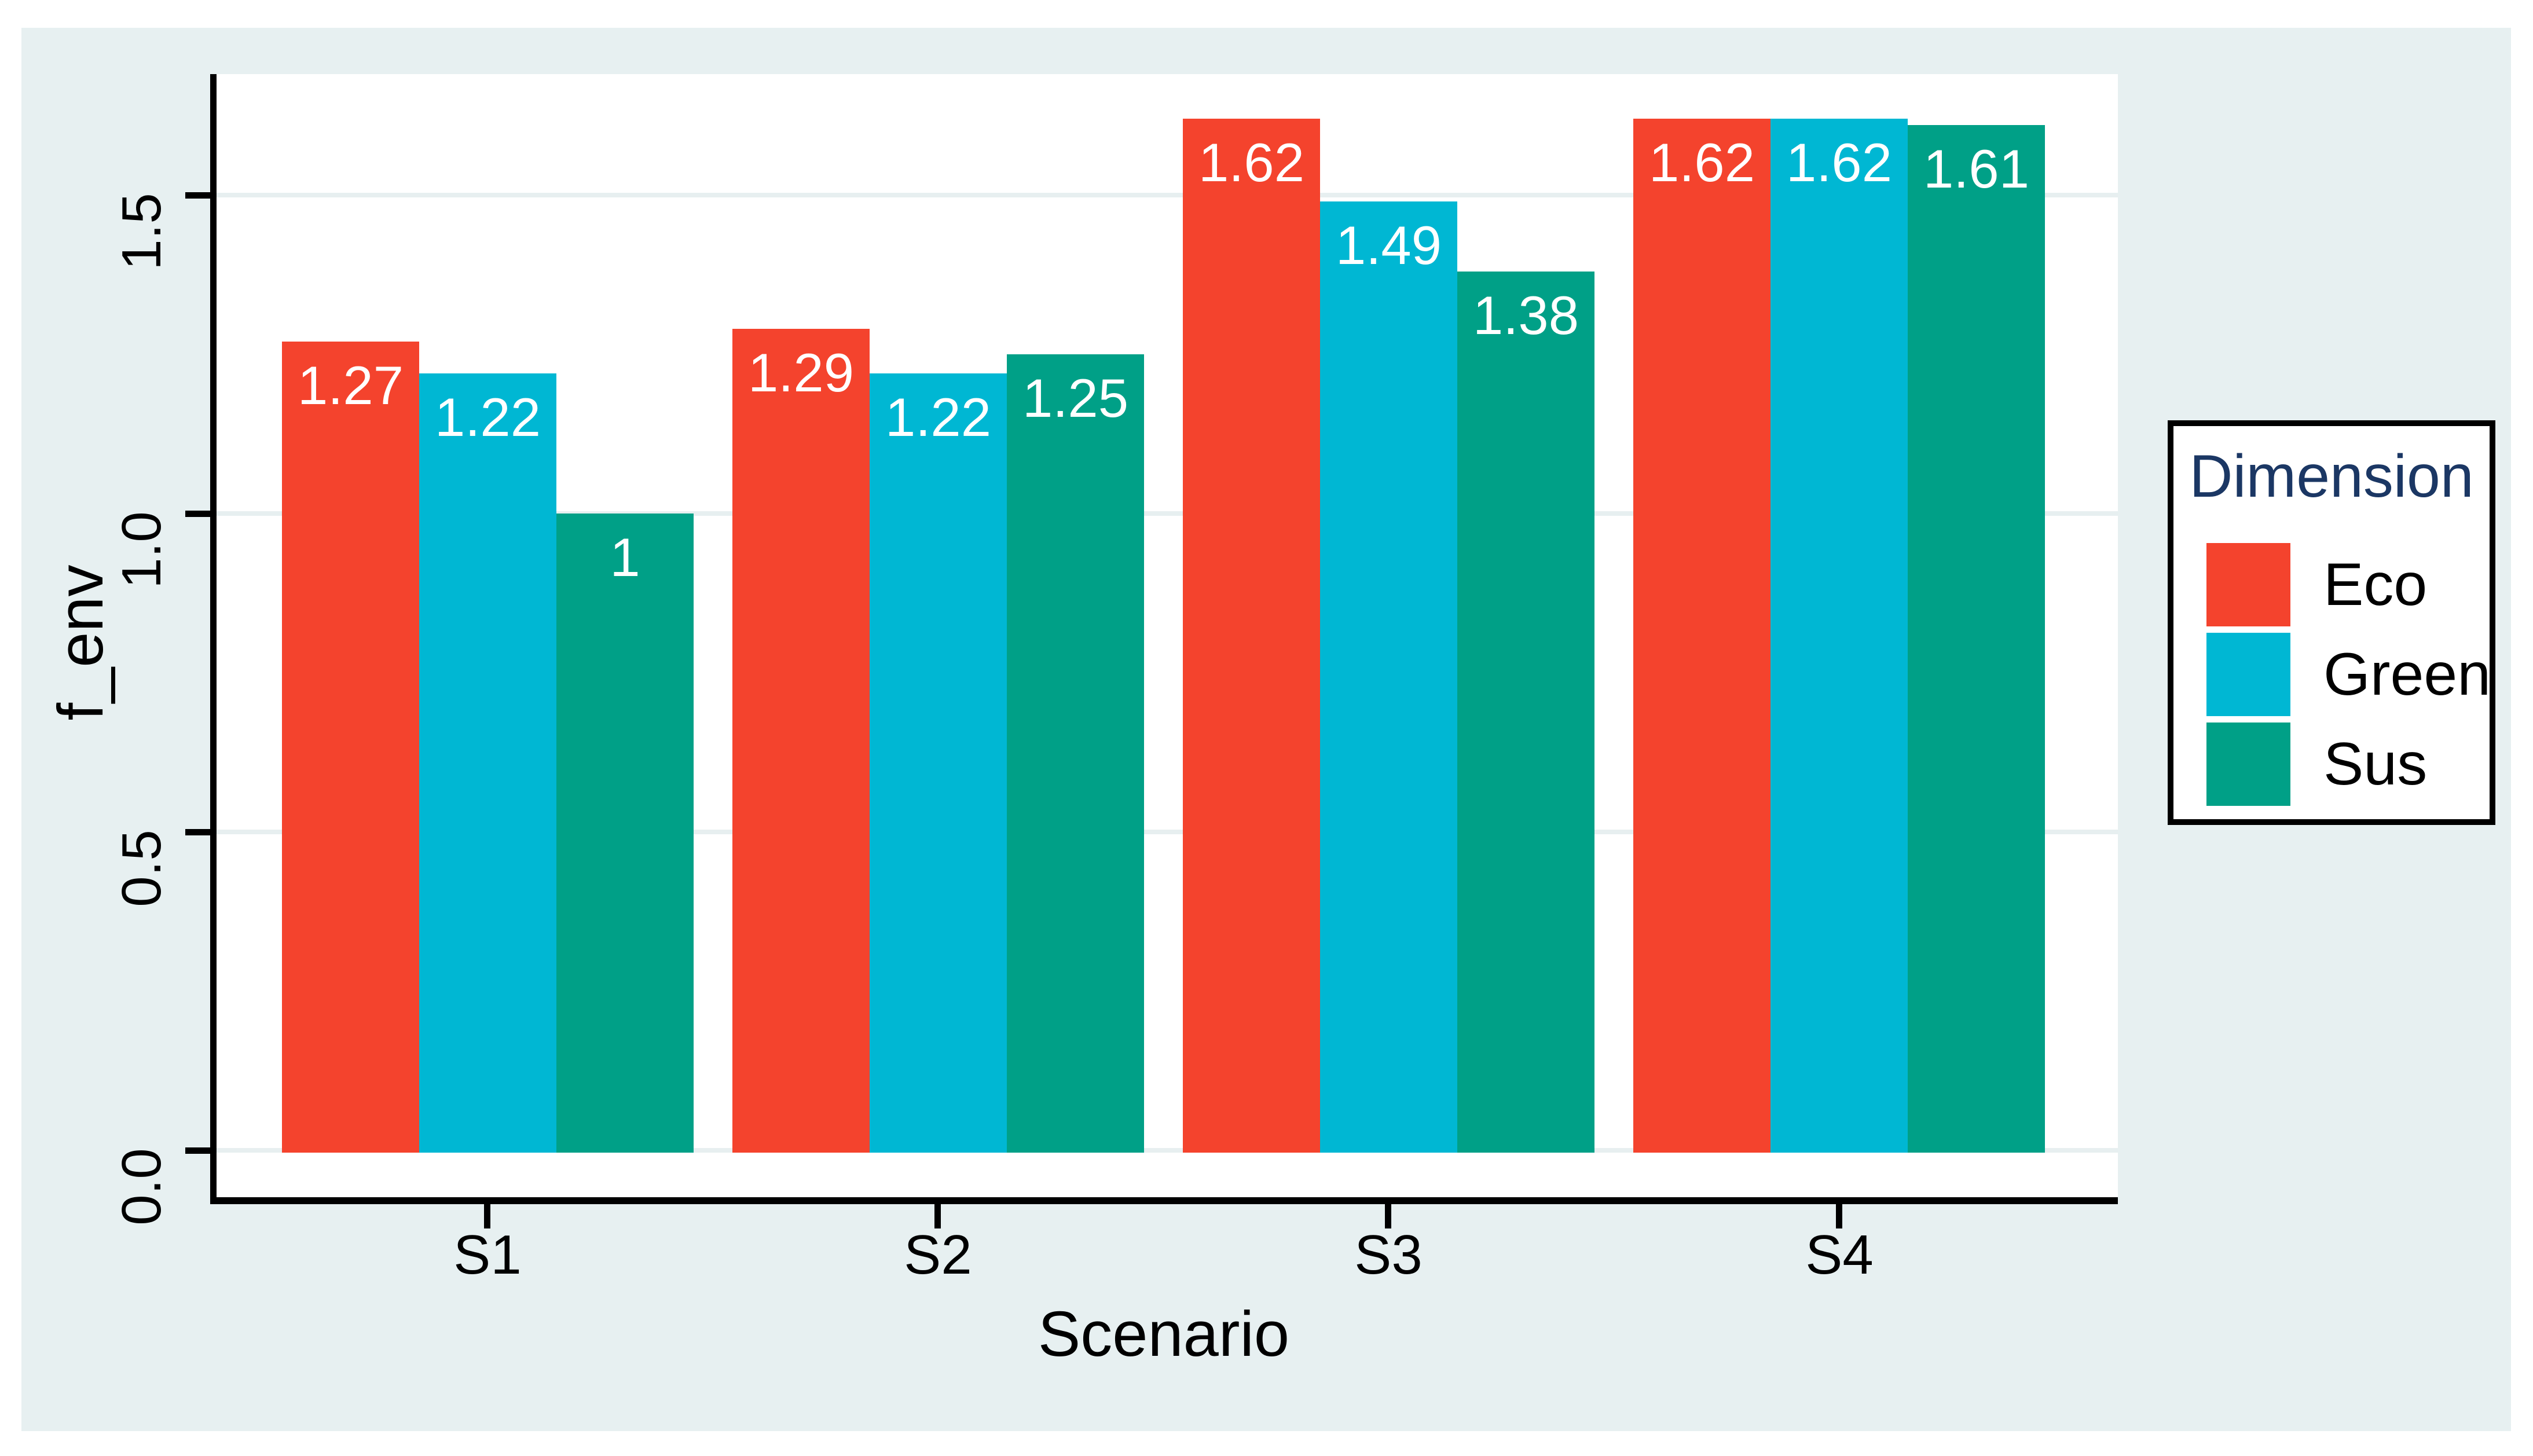  Describe the element at coordinates (2375, 764) in the screenshot. I see `legend-label-sus: Sus` at that location.